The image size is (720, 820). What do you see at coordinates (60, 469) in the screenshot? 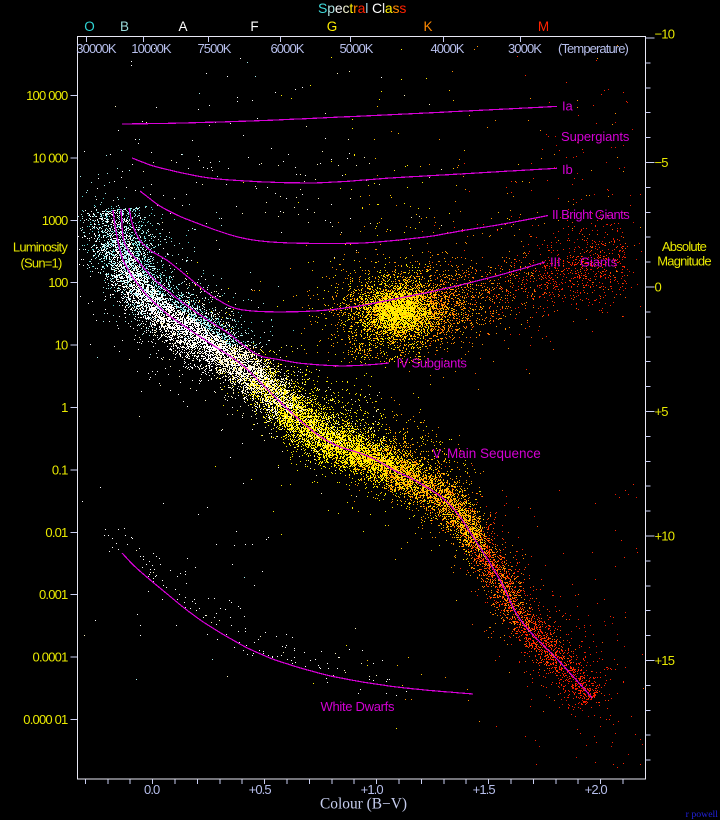
I see `svg-text: 0.1` at bounding box center [60, 469].